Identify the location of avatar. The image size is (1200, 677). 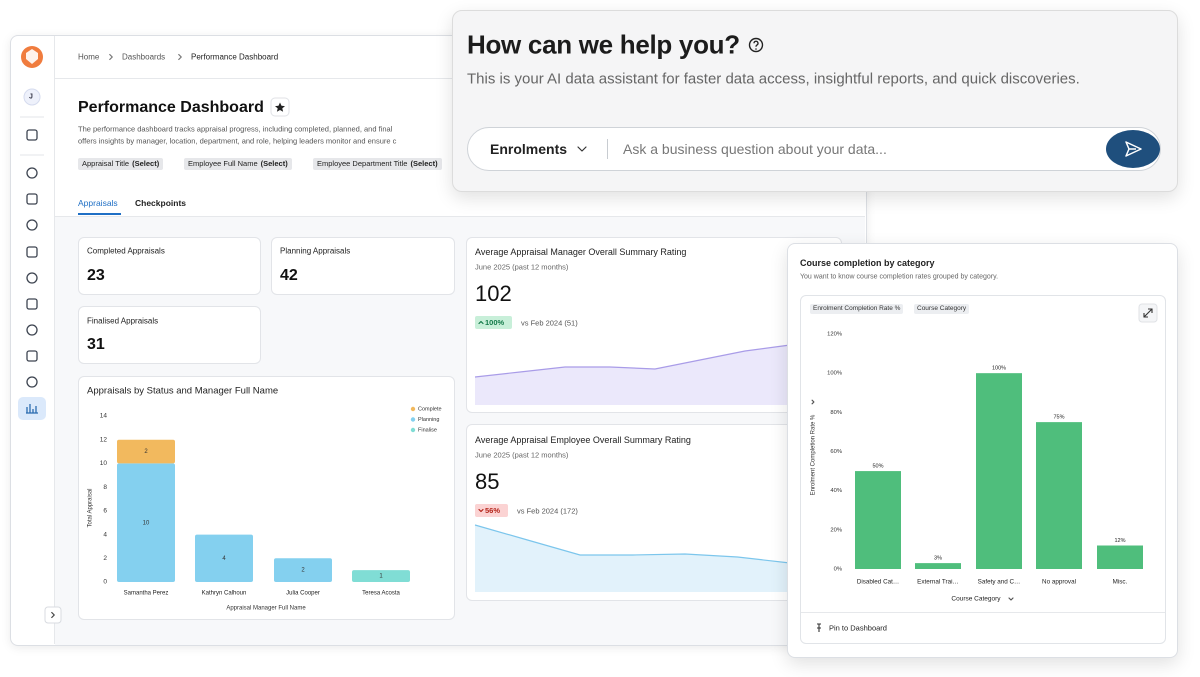
(32, 97).